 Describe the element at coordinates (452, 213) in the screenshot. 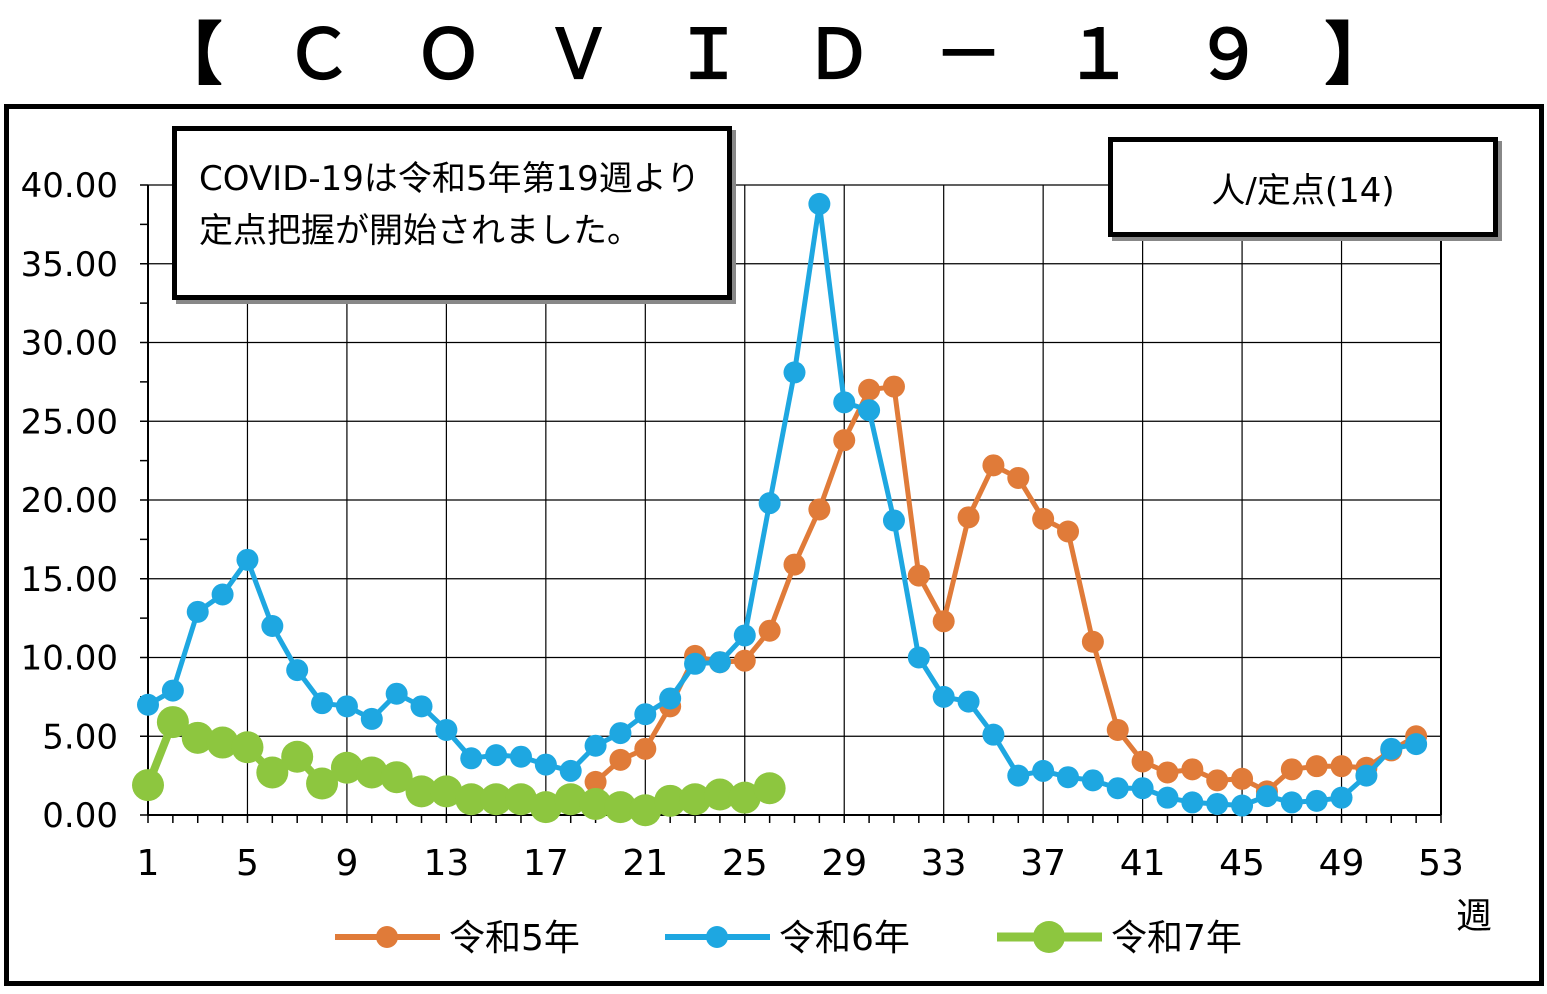

I see `note-box: COVID-19は令和5年第19週より定点把握が開始されました。` at that location.